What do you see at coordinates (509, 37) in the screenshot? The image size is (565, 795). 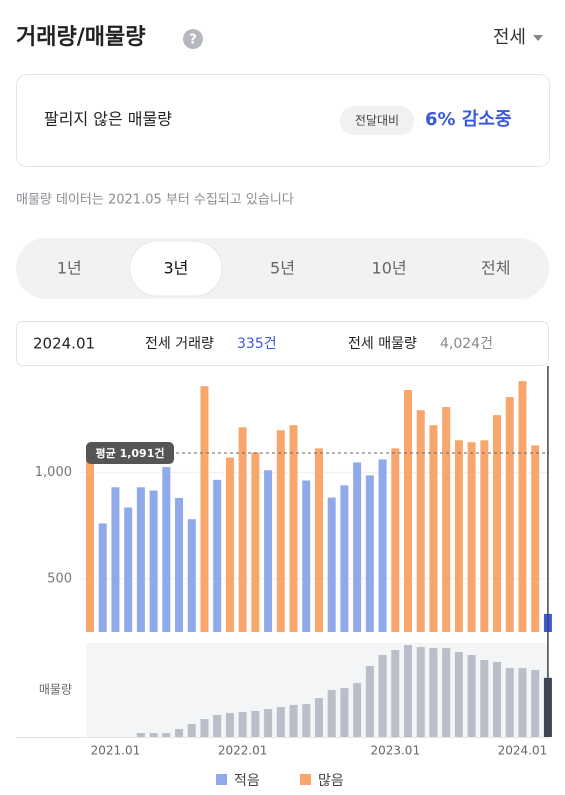 I see `dropdown: 전세` at bounding box center [509, 37].